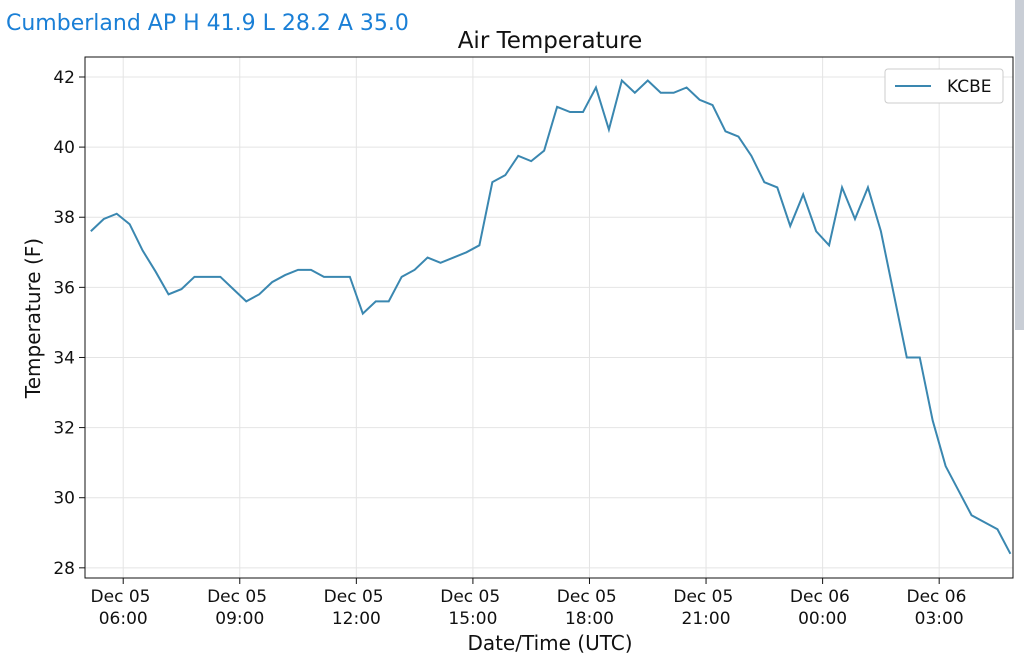 The image size is (1024, 670). What do you see at coordinates (969, 87) in the screenshot?
I see `legend-label: KCBE` at bounding box center [969, 87].